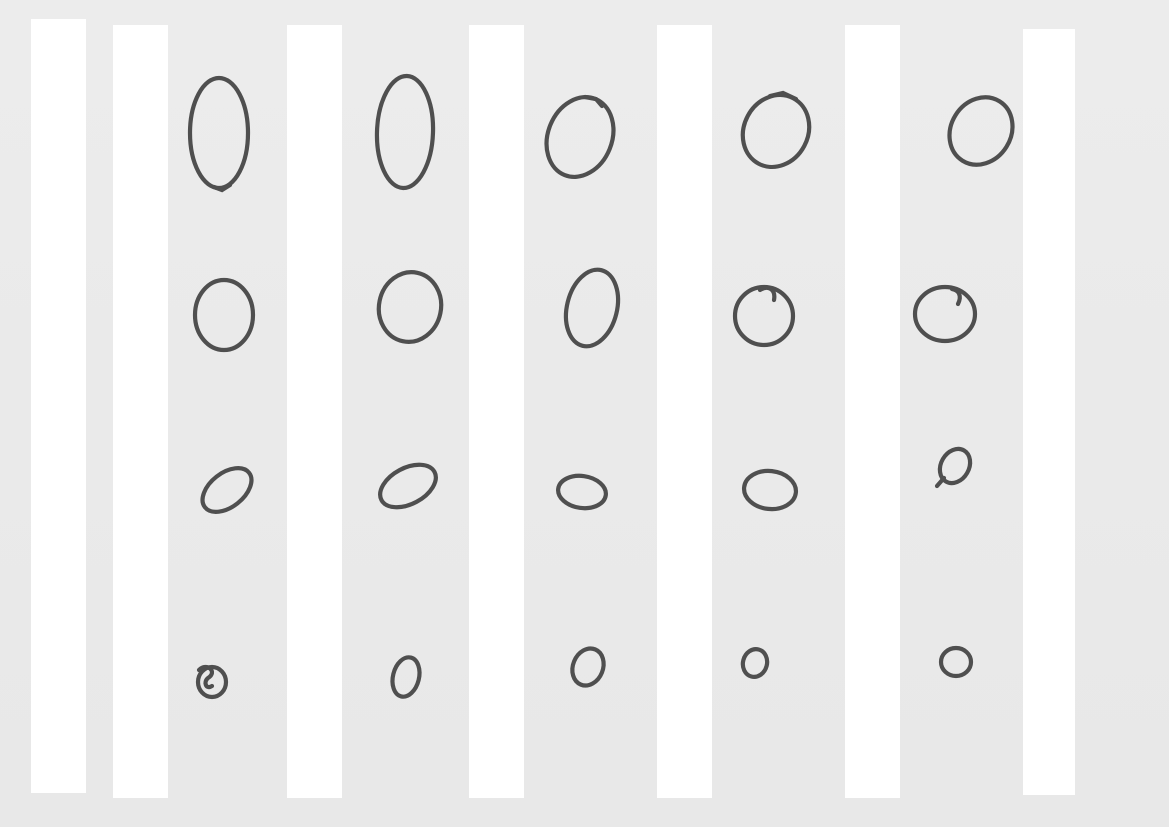 The height and width of the screenshot is (827, 1169). I want to click on circle-r2-c1, so click(224, 315).